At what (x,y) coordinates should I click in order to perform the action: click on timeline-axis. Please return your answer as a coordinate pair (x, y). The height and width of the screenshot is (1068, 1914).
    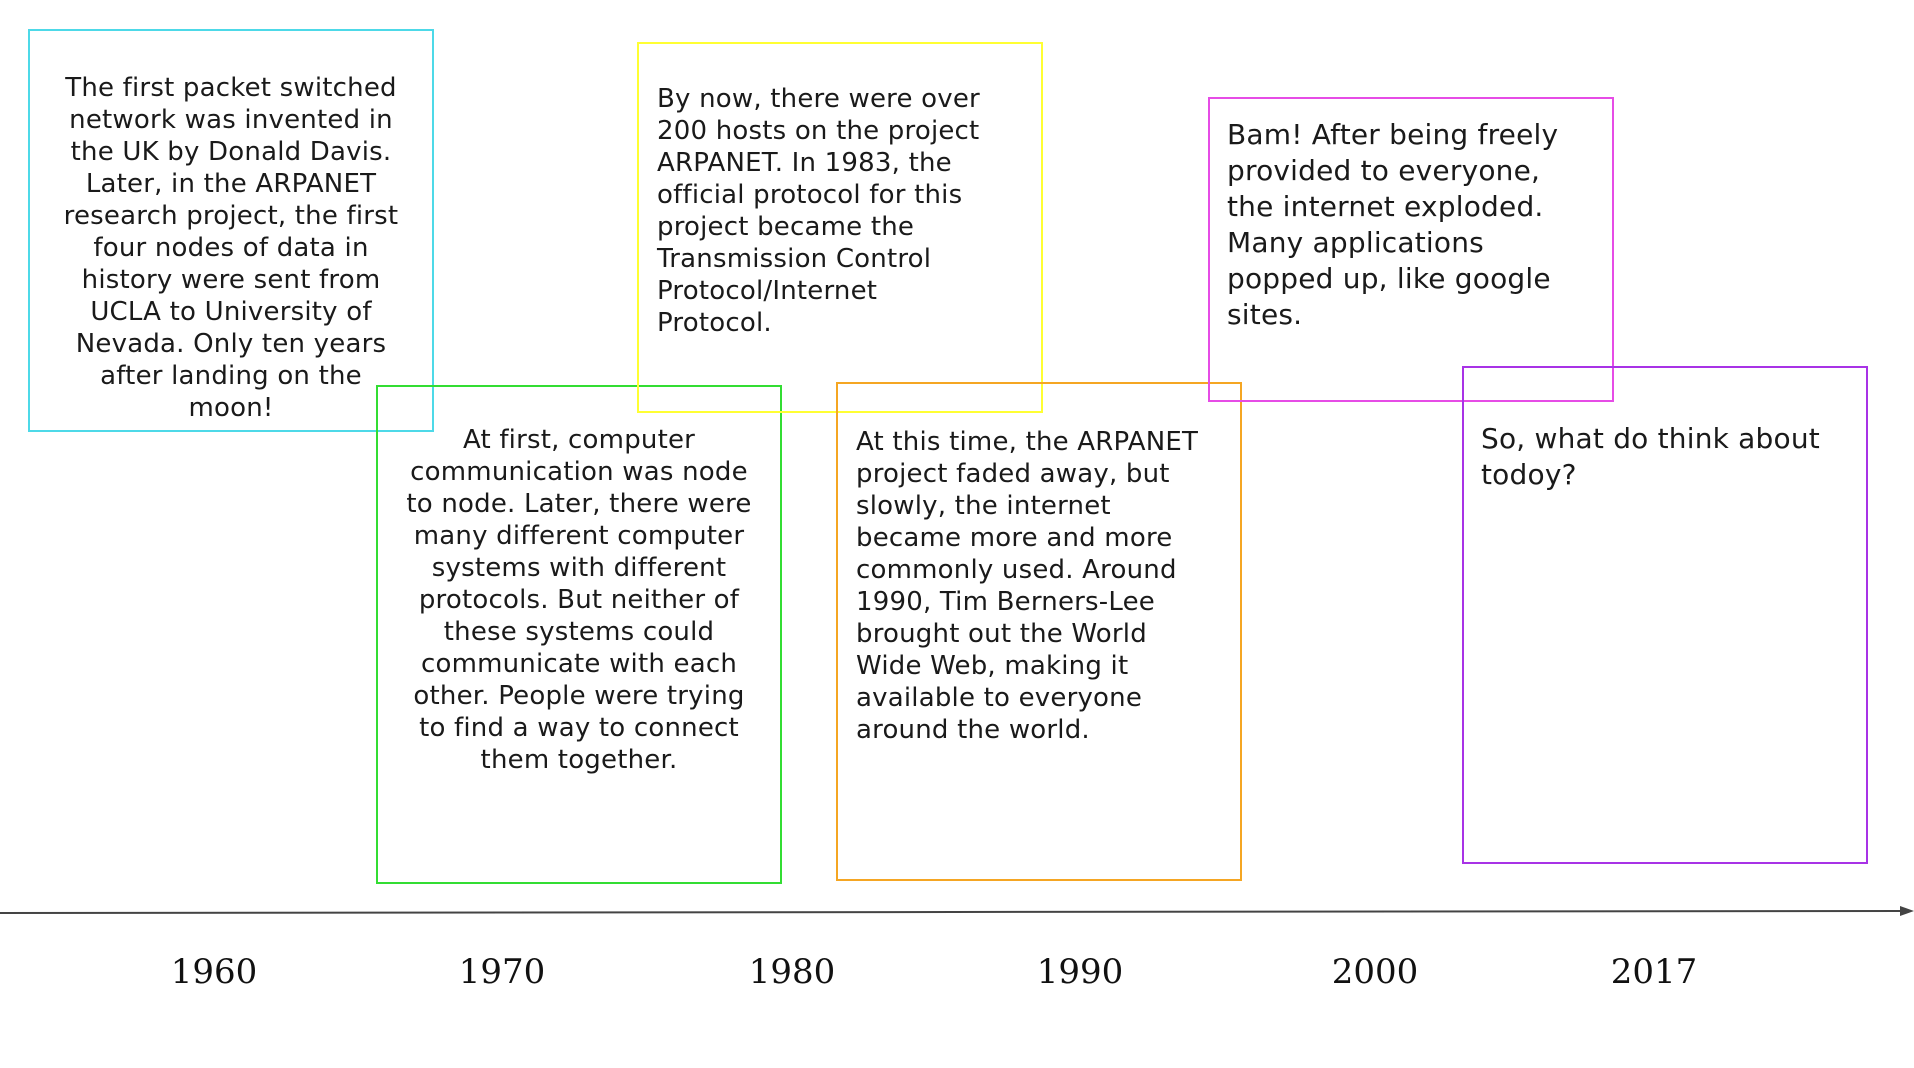
    Looking at the image, I should click on (957, 911).